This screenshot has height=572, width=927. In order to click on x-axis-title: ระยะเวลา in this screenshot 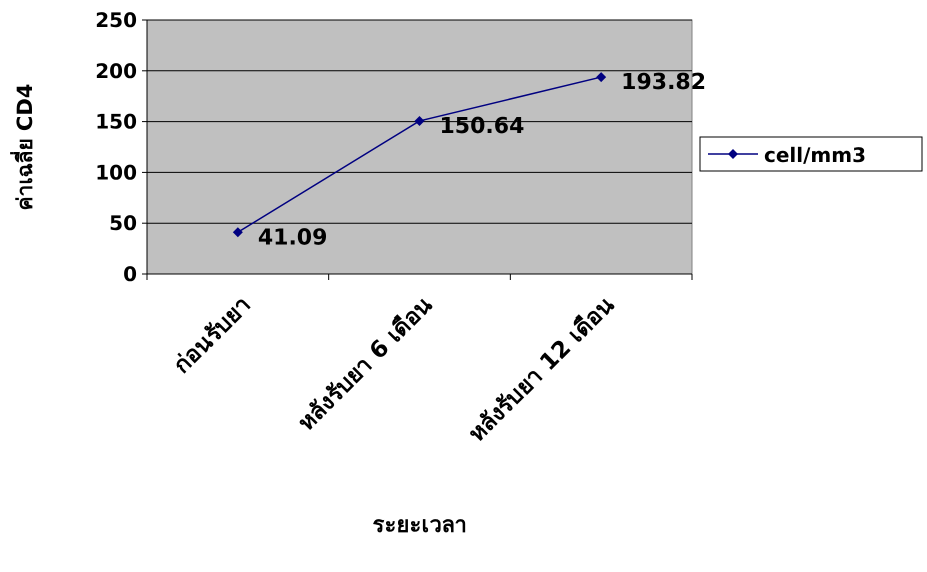, I will do `click(419, 525)`.